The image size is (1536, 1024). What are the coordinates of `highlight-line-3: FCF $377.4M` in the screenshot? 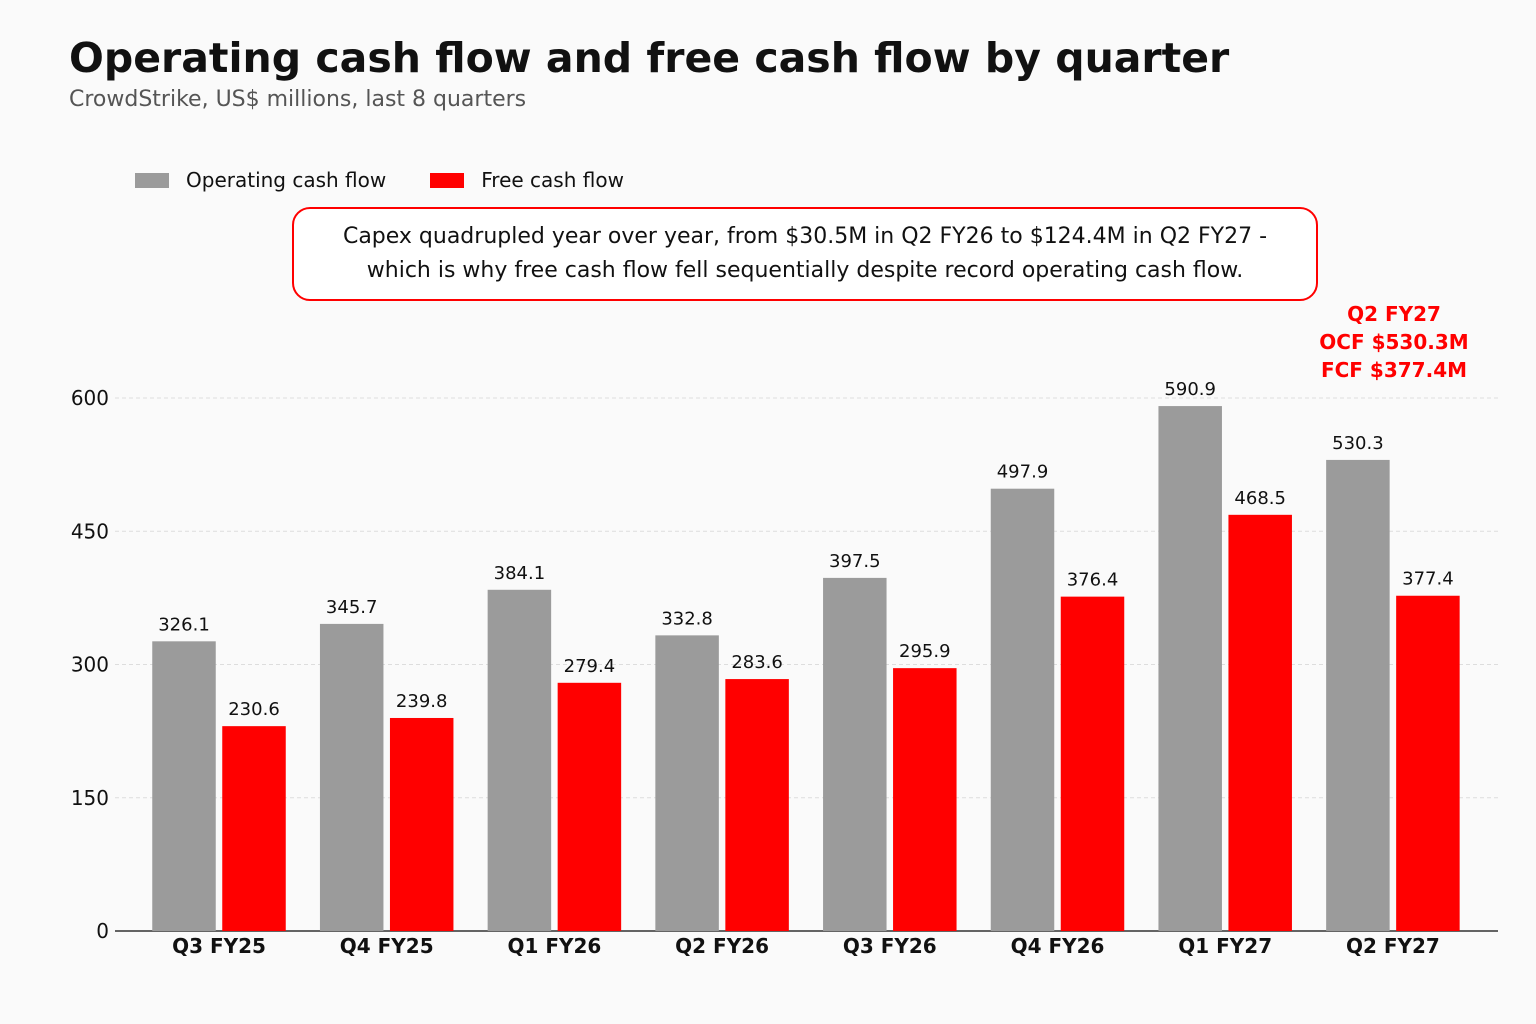 It's located at (1394, 370).